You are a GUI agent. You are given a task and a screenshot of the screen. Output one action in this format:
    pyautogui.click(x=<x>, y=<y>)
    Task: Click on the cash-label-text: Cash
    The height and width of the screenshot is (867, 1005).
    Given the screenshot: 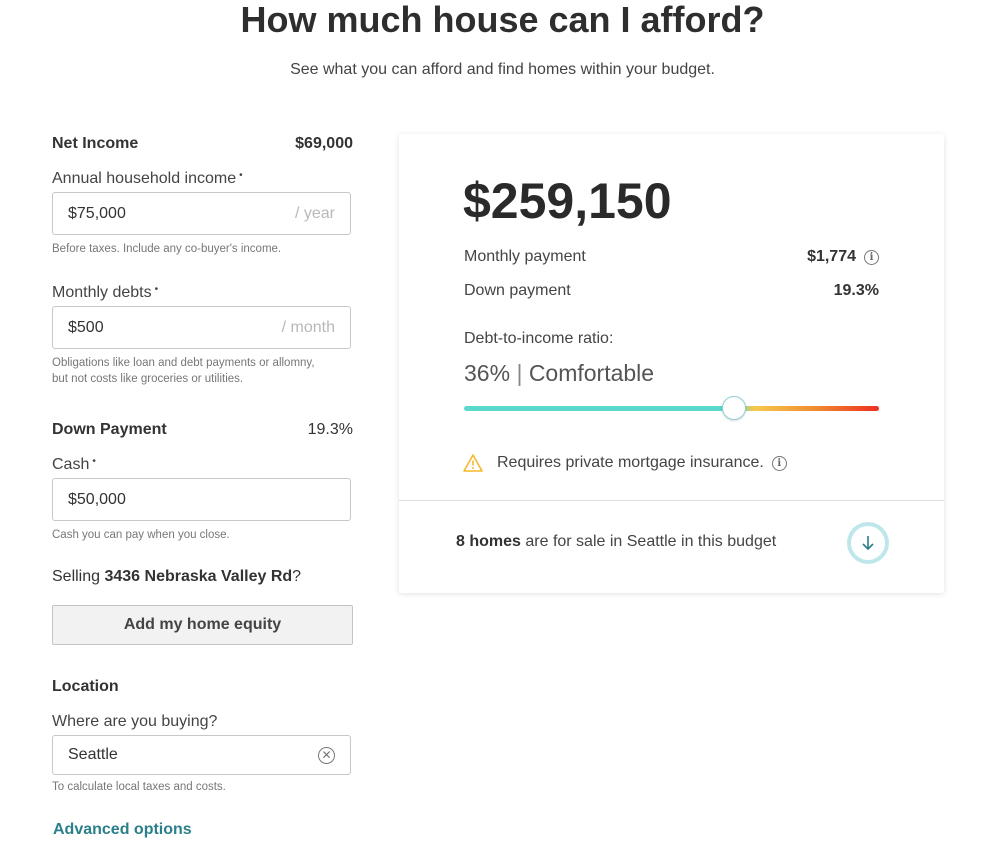 What is the action you would take?
    pyautogui.click(x=71, y=464)
    